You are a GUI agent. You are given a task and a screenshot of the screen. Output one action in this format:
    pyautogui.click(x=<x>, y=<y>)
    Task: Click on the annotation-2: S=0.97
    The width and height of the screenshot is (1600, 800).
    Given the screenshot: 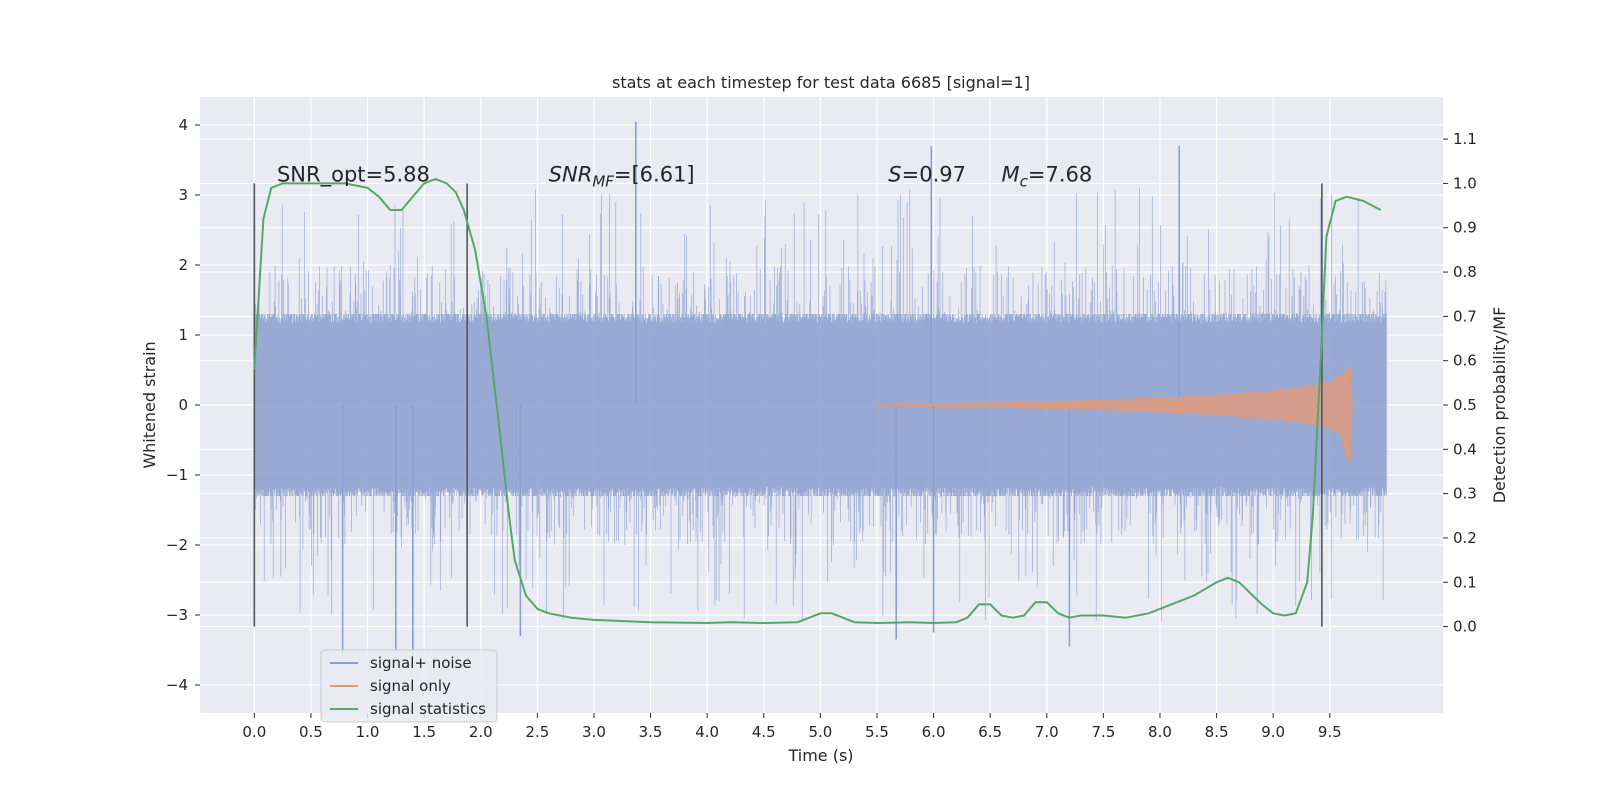 What is the action you would take?
    pyautogui.click(x=927, y=174)
    